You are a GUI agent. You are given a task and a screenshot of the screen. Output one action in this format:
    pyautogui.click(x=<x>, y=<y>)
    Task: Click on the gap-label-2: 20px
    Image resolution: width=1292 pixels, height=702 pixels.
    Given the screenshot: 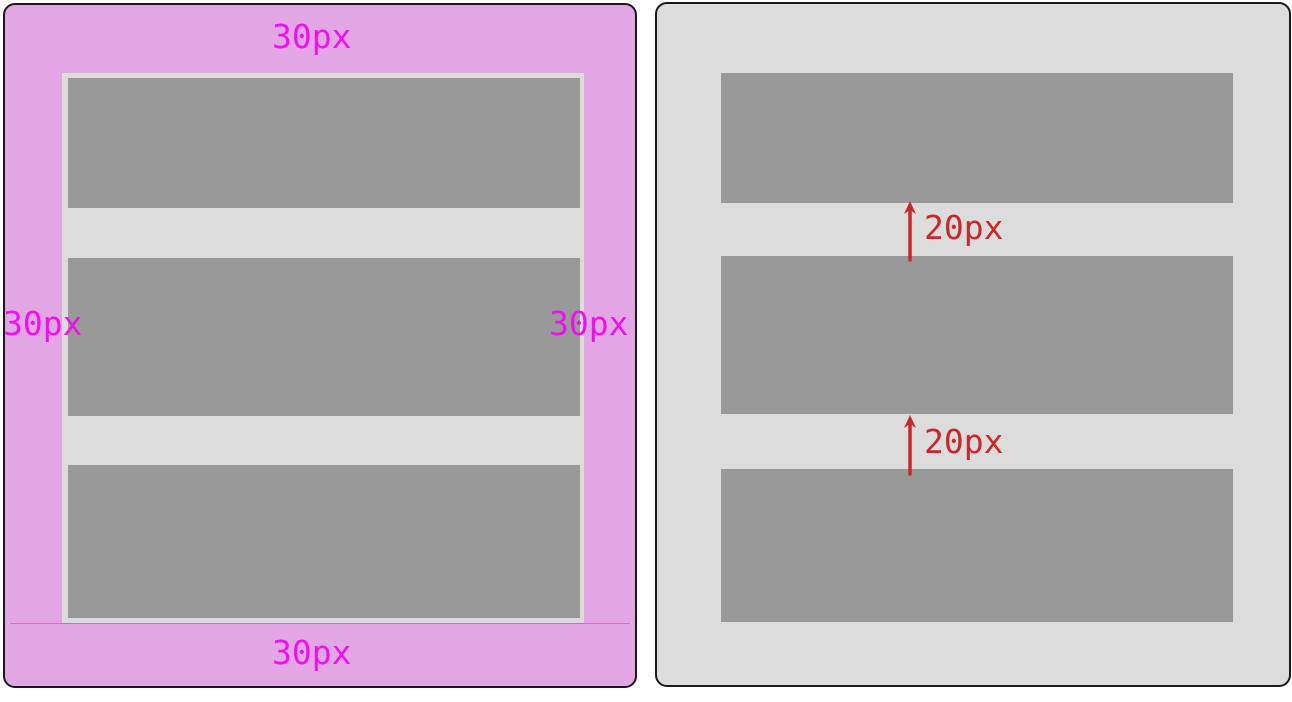 What is the action you would take?
    pyautogui.click(x=964, y=441)
    